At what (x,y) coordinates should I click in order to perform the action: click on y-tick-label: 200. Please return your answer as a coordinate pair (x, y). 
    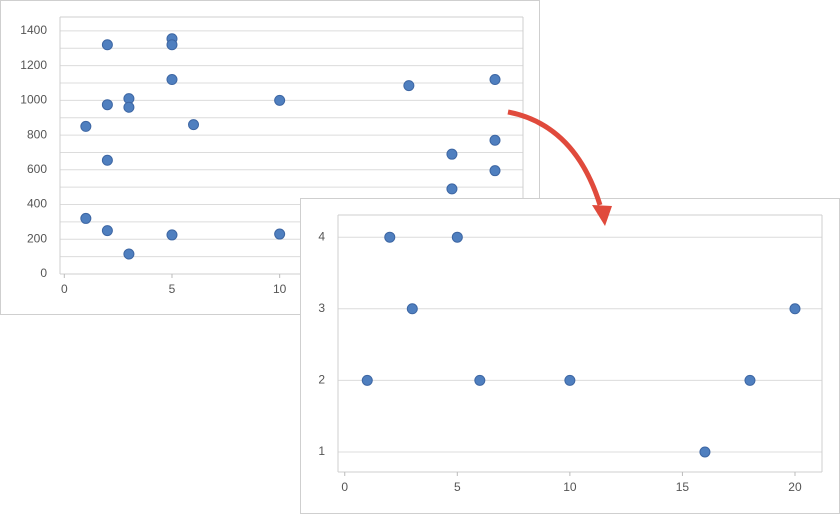
    Looking at the image, I should click on (37, 238).